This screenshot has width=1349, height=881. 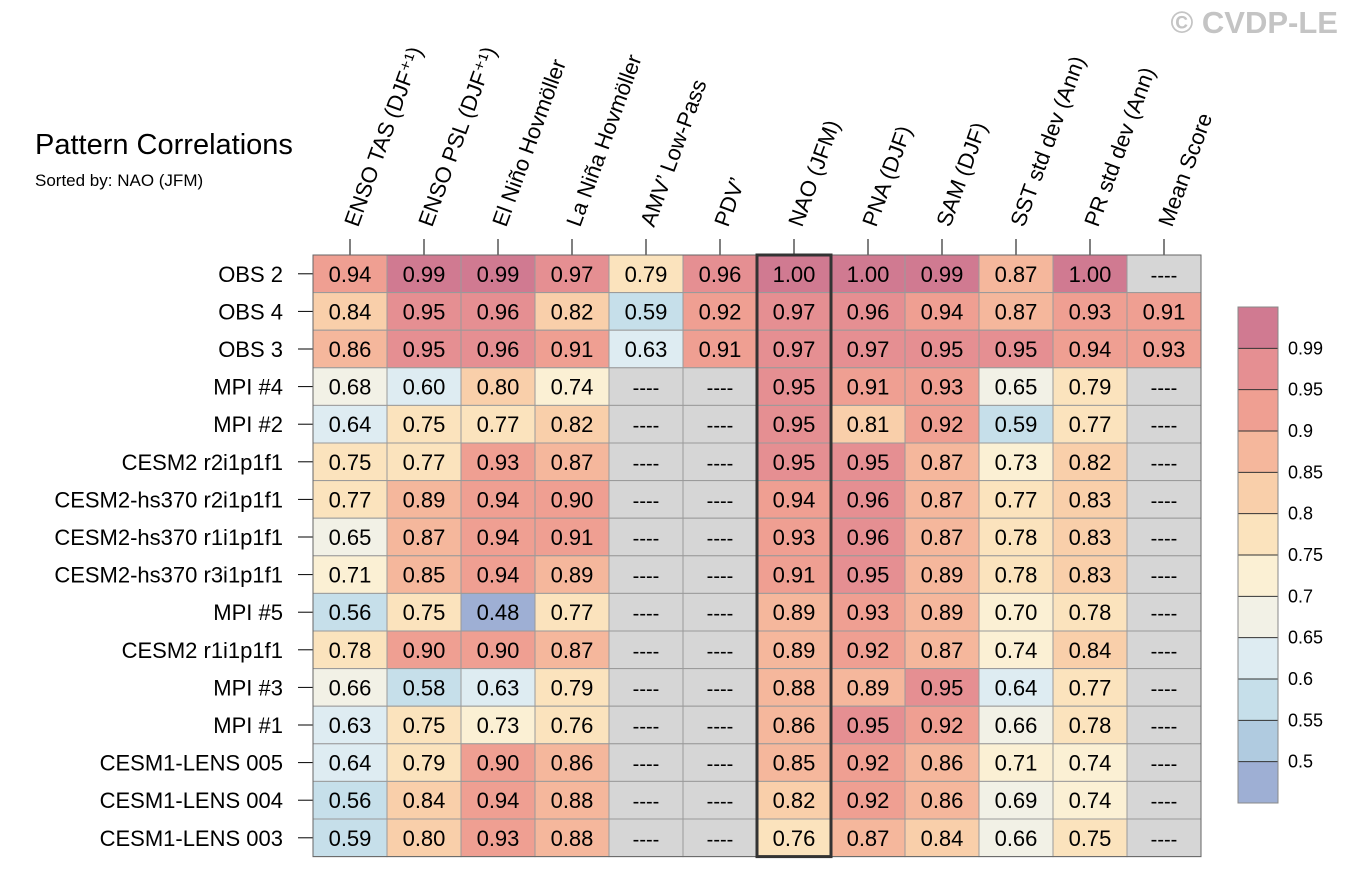 I want to click on colorbar-tick-label: 0.5, so click(x=1300, y=762).